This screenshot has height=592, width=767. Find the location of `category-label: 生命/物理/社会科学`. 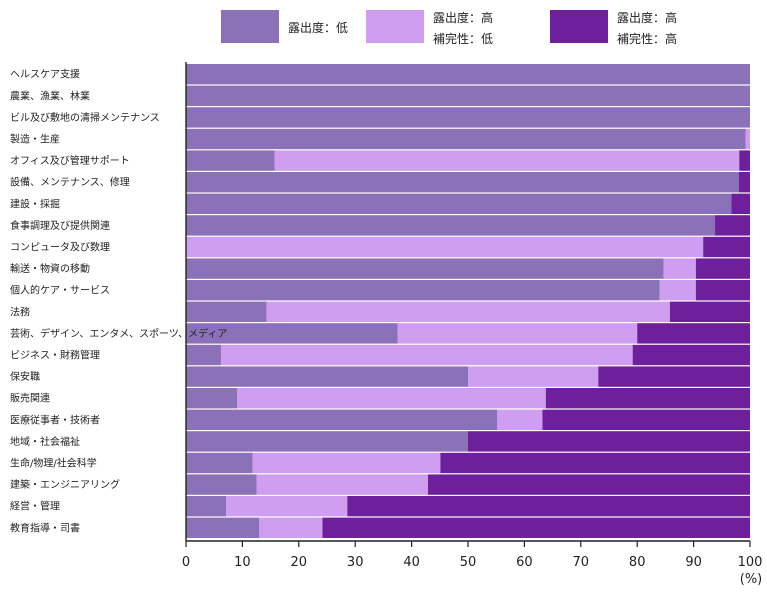

category-label: 生命/物理/社会科学 is located at coordinates (53, 463).